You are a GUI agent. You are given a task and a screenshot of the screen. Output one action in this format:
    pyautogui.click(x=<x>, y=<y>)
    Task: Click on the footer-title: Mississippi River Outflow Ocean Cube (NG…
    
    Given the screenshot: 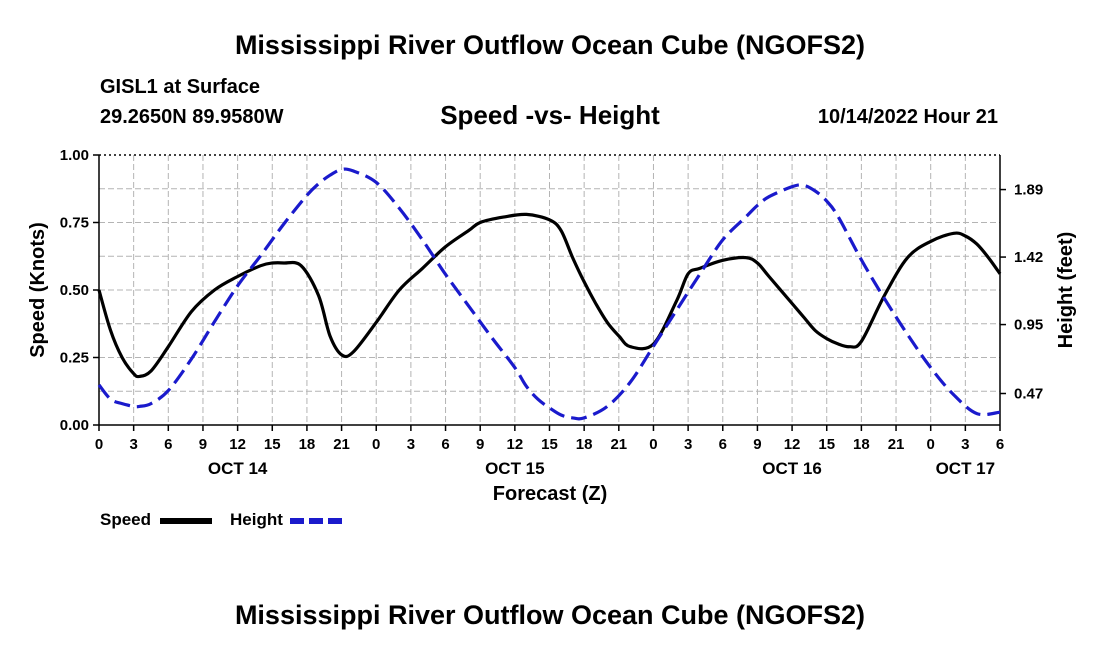 What is the action you would take?
    pyautogui.click(x=550, y=615)
    